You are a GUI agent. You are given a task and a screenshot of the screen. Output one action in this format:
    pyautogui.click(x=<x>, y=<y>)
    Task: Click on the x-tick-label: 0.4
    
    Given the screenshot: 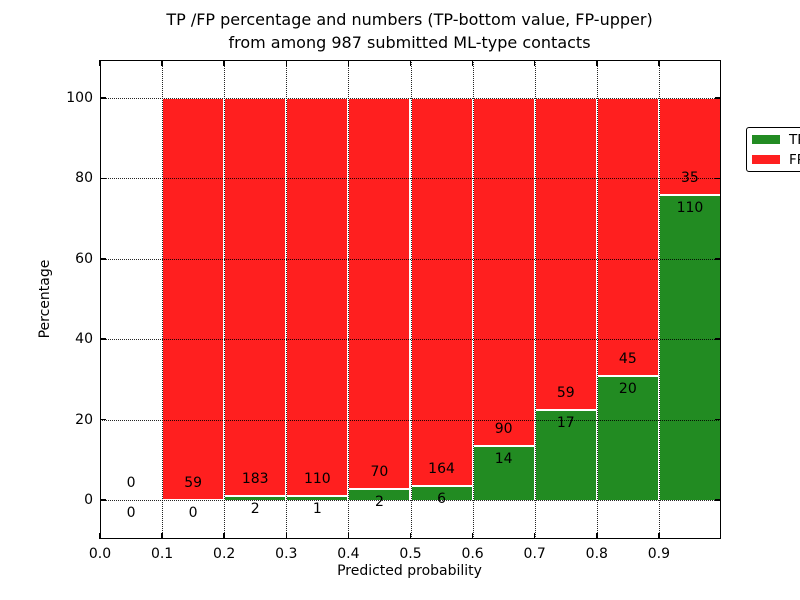 What is the action you would take?
    pyautogui.click(x=348, y=554)
    